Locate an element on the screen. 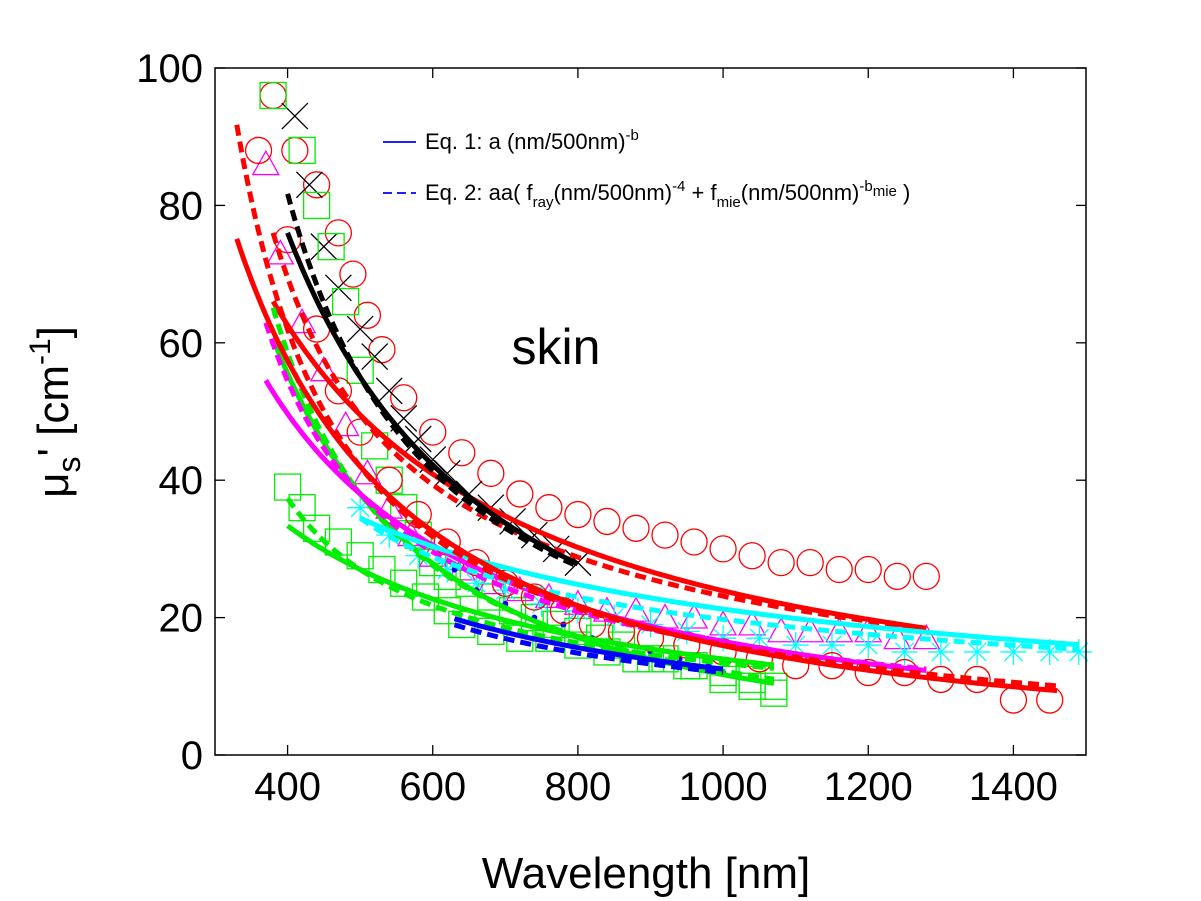  series-3-fits is located at coordinates (530, 583).